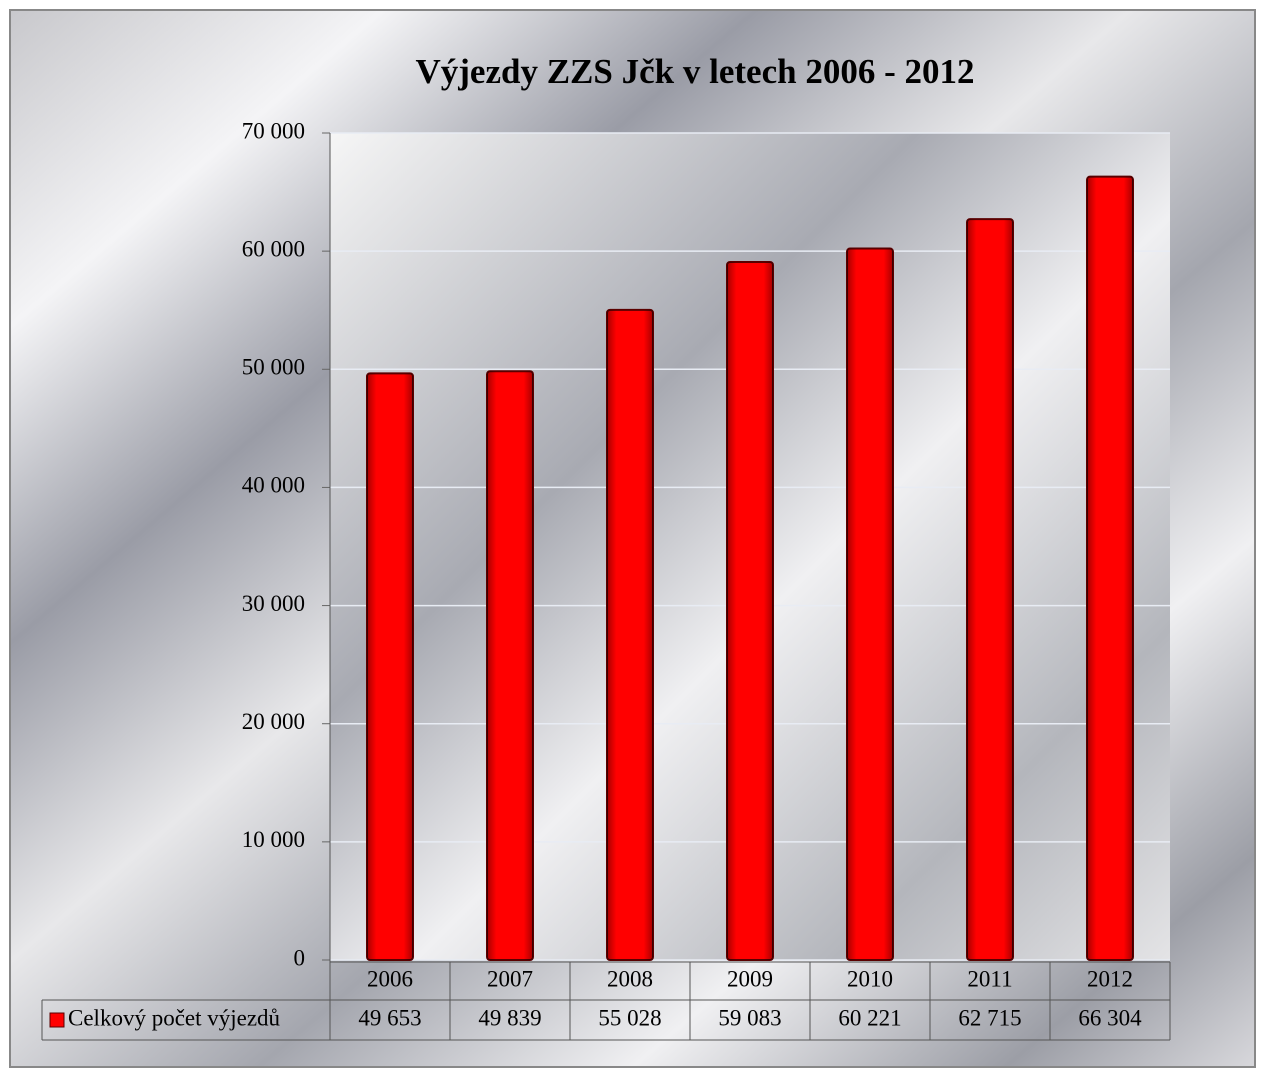  I want to click on x-tick-label: 2009, so click(750, 978).